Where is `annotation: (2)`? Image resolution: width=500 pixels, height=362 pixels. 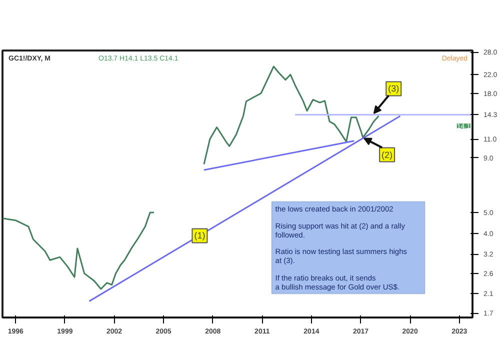
annotation: (2) is located at coordinates (387, 155).